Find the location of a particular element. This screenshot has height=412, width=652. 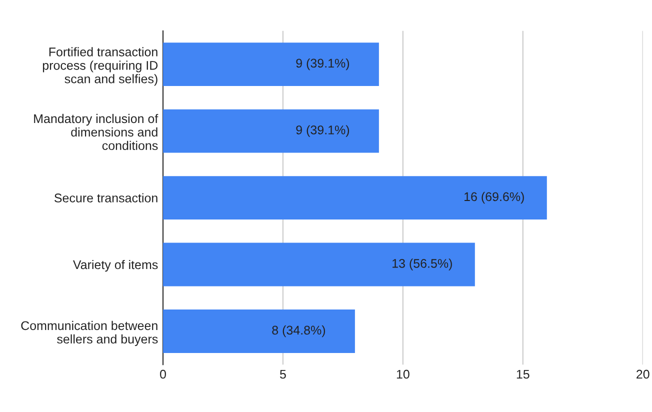

x-tick-label: 10 is located at coordinates (403, 374).